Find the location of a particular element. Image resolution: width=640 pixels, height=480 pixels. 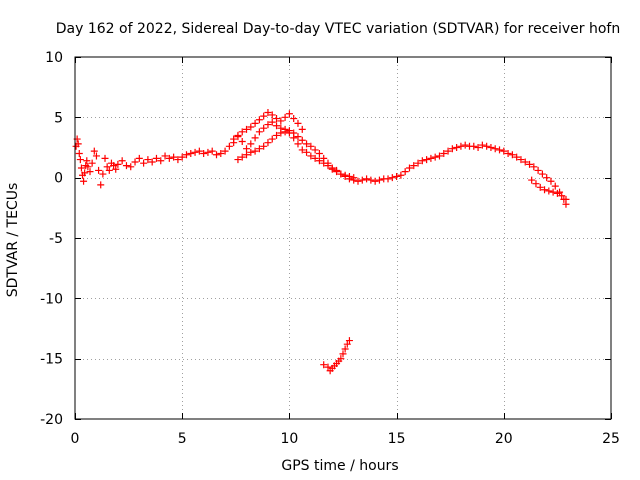

y-tick-label: -20 is located at coordinates (51, 420).